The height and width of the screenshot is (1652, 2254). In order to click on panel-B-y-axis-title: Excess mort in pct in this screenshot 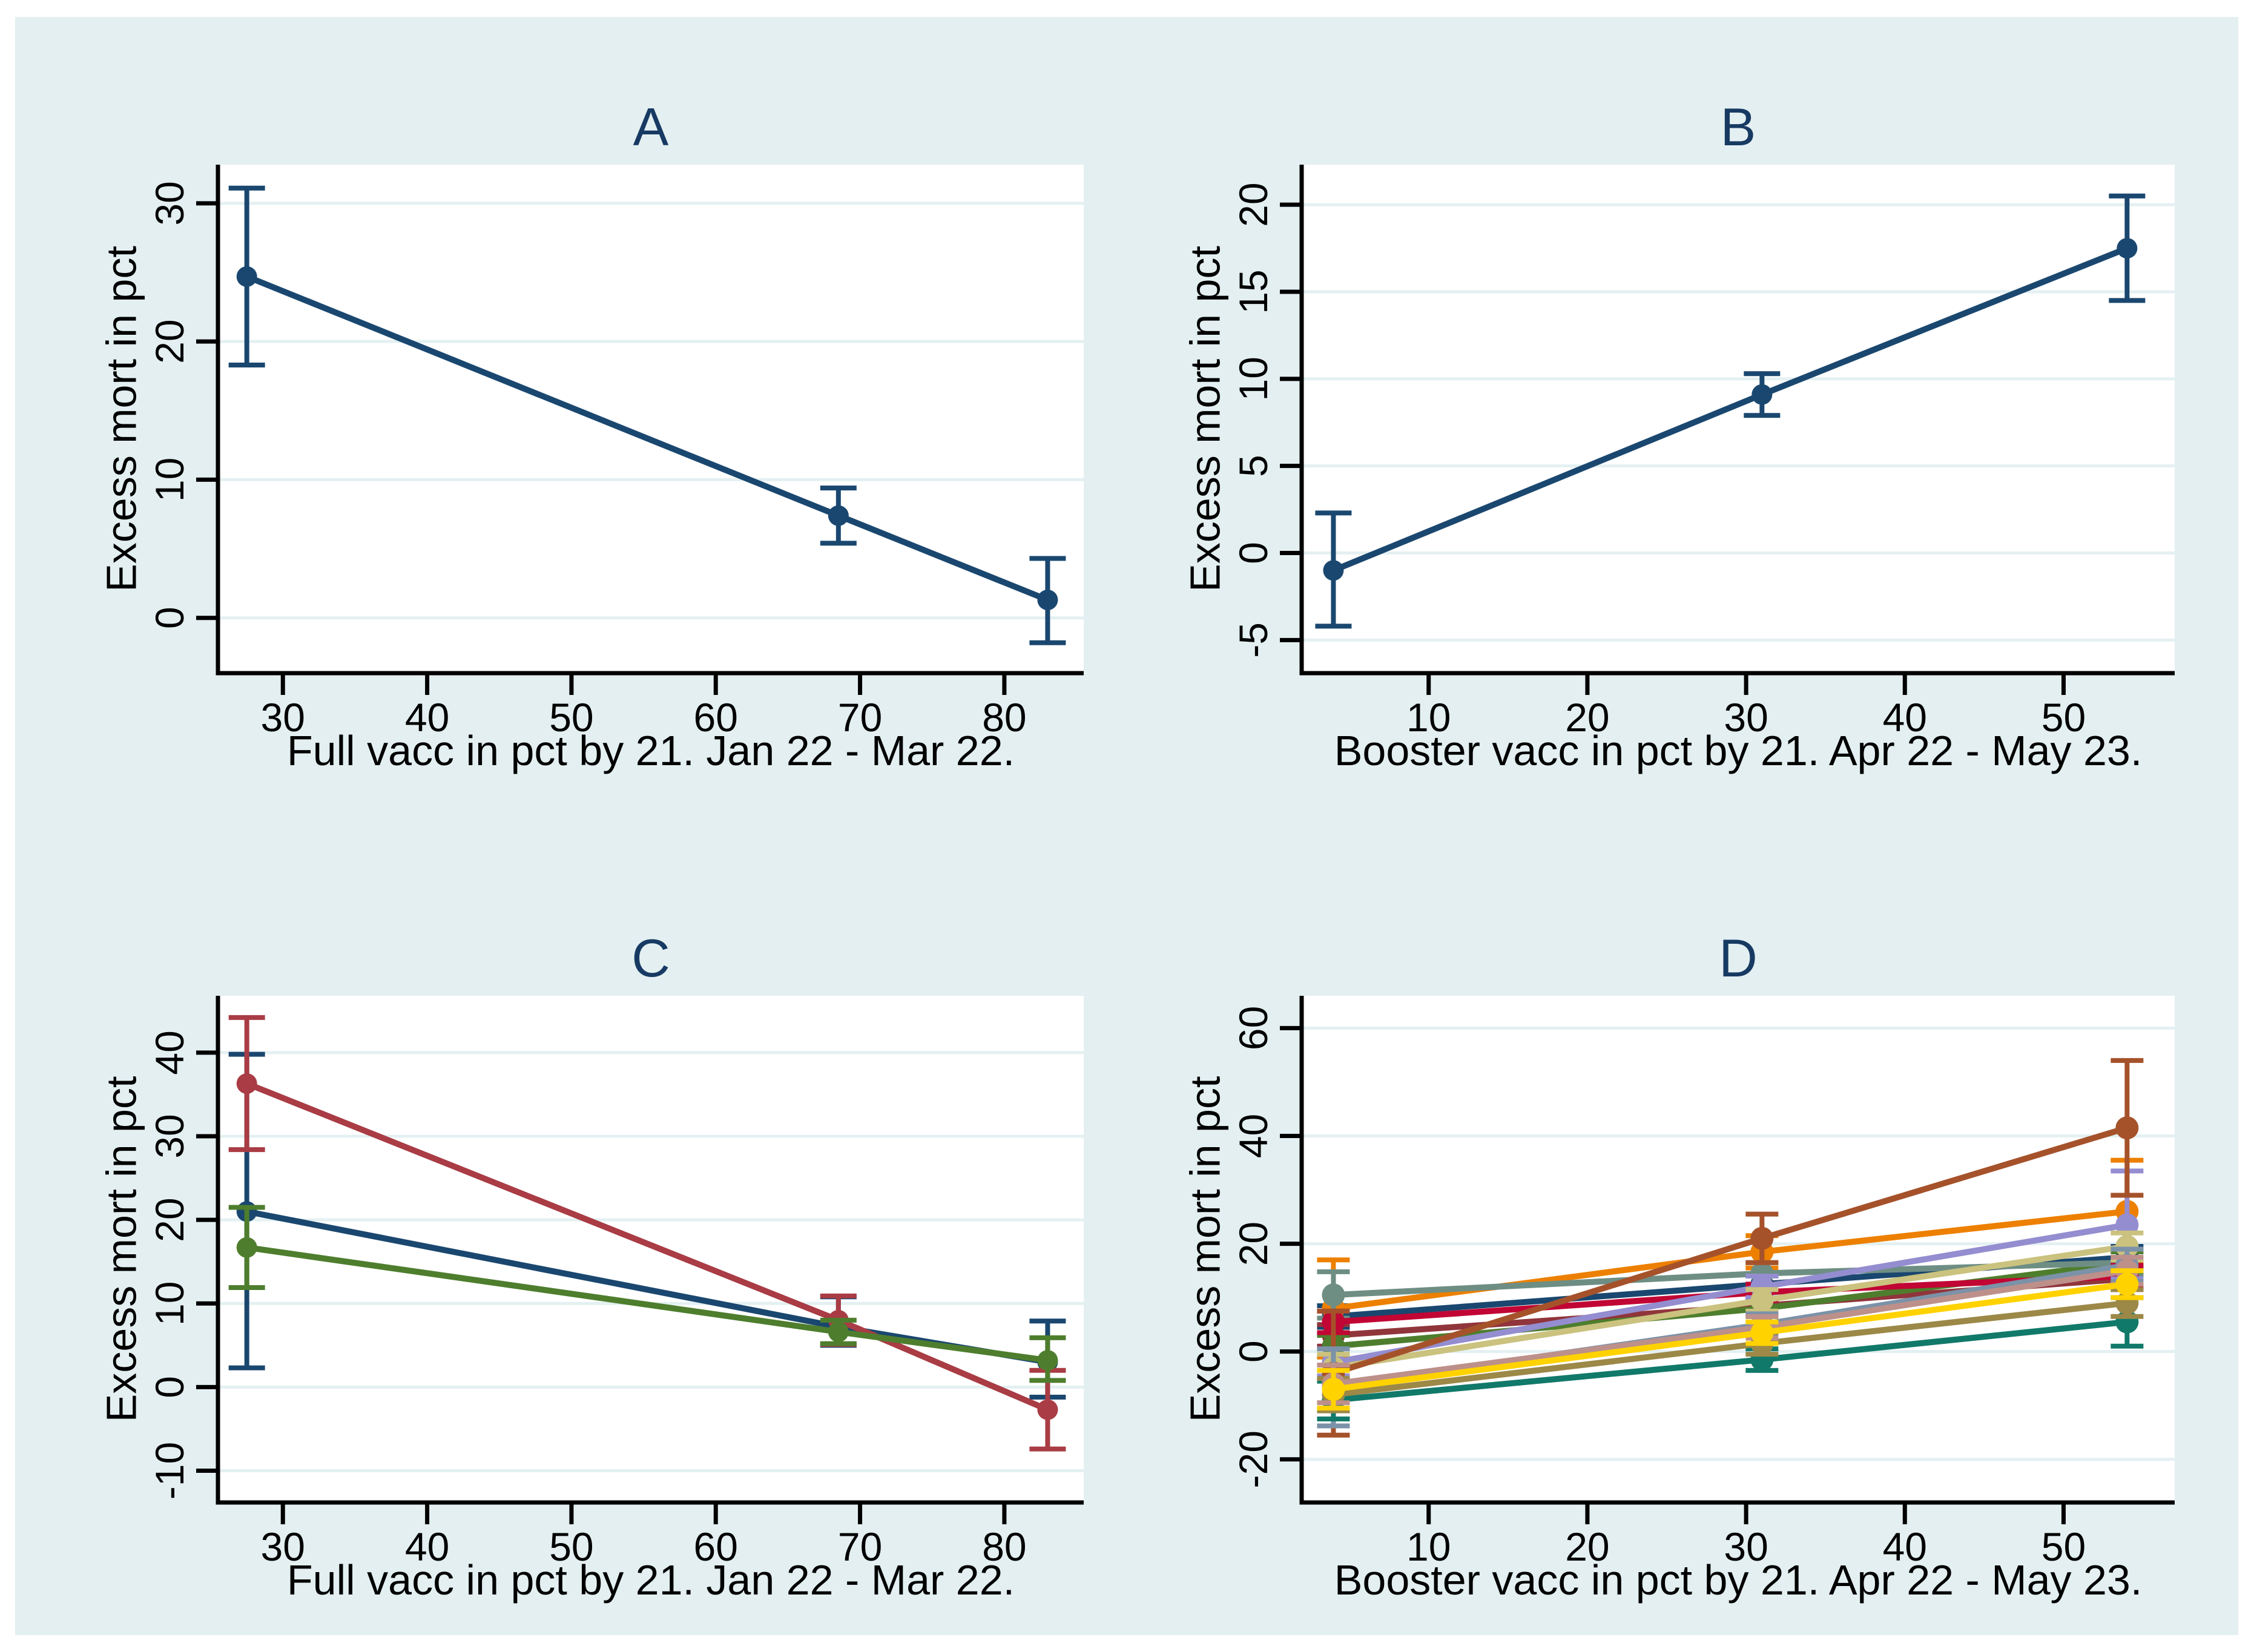, I will do `click(1206, 419)`.